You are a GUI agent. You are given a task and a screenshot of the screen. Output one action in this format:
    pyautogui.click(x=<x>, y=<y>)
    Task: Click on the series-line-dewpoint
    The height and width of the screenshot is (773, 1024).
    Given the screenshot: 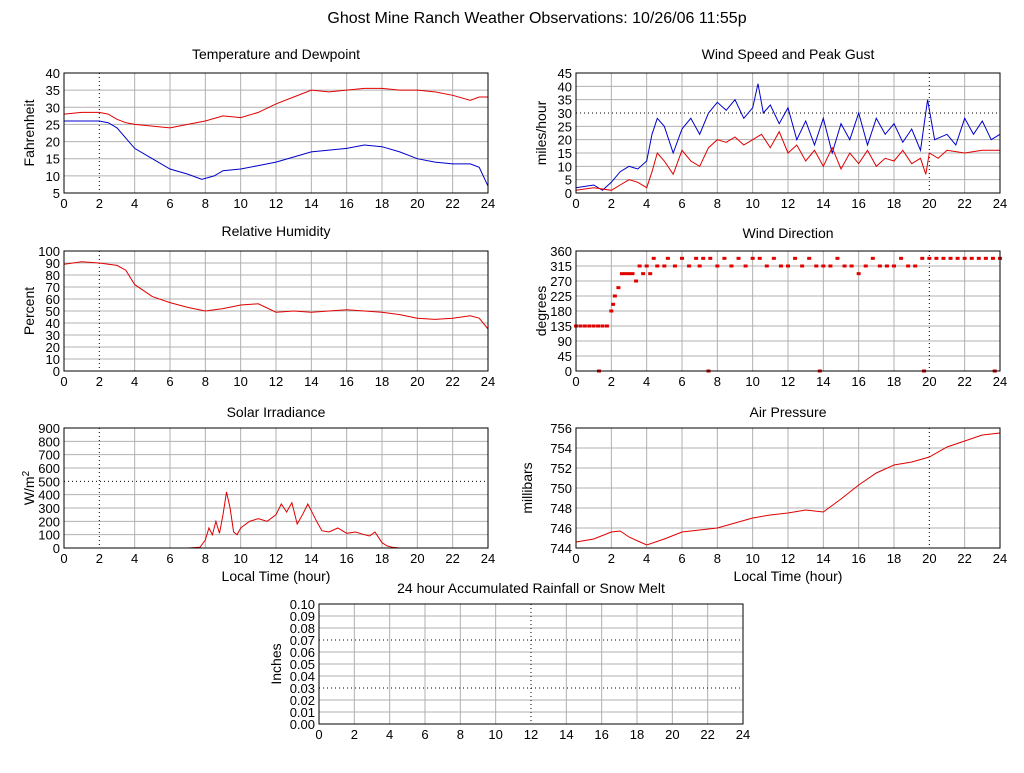 What is the action you would take?
    pyautogui.click(x=276, y=153)
    